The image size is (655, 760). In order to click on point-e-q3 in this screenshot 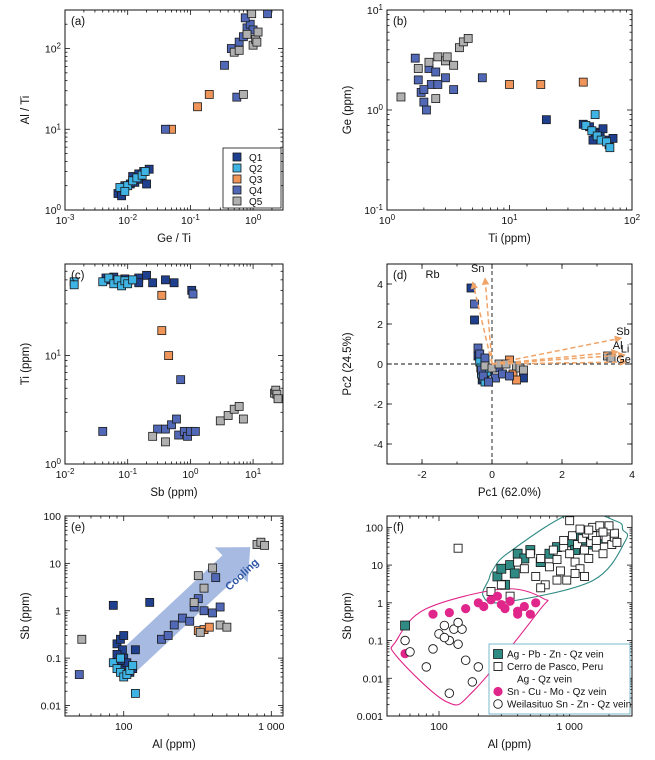, I will do `click(209, 627)`.